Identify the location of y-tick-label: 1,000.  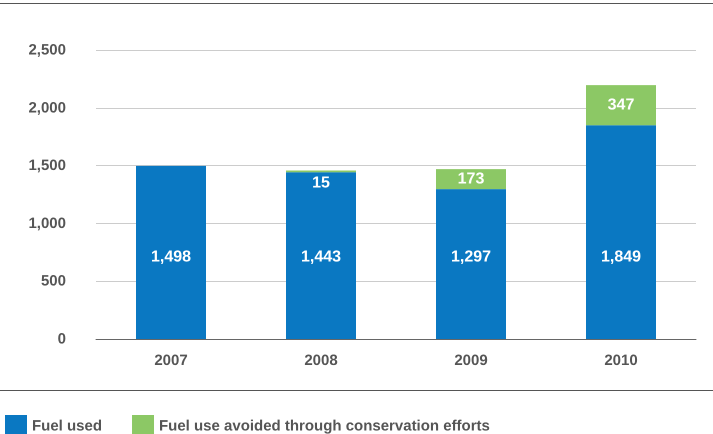
(47, 223).